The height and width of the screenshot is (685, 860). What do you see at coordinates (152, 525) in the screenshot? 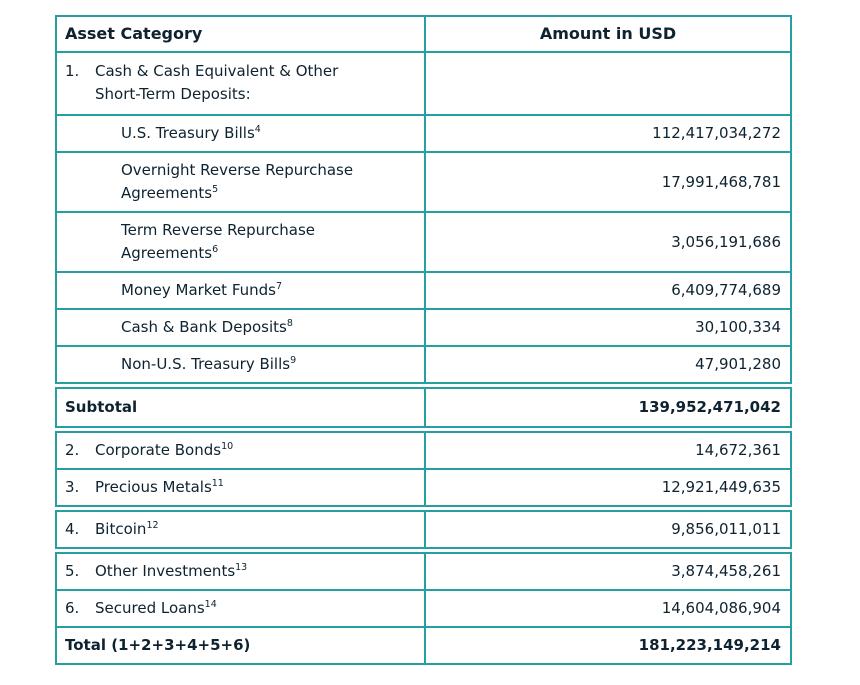
I see `footnote-reference: 12` at bounding box center [152, 525].